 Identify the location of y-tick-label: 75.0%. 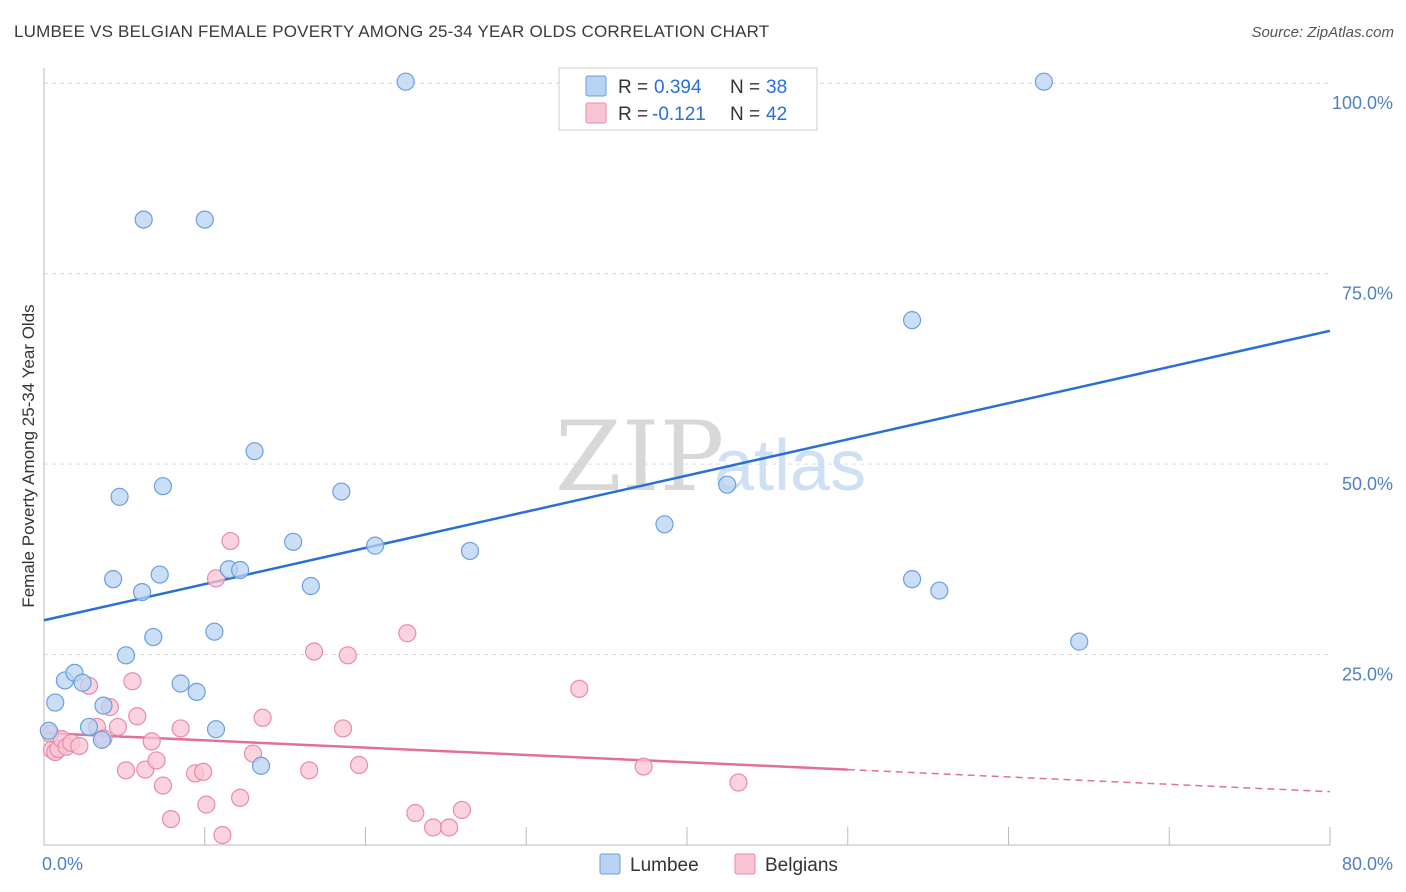
(1367, 294).